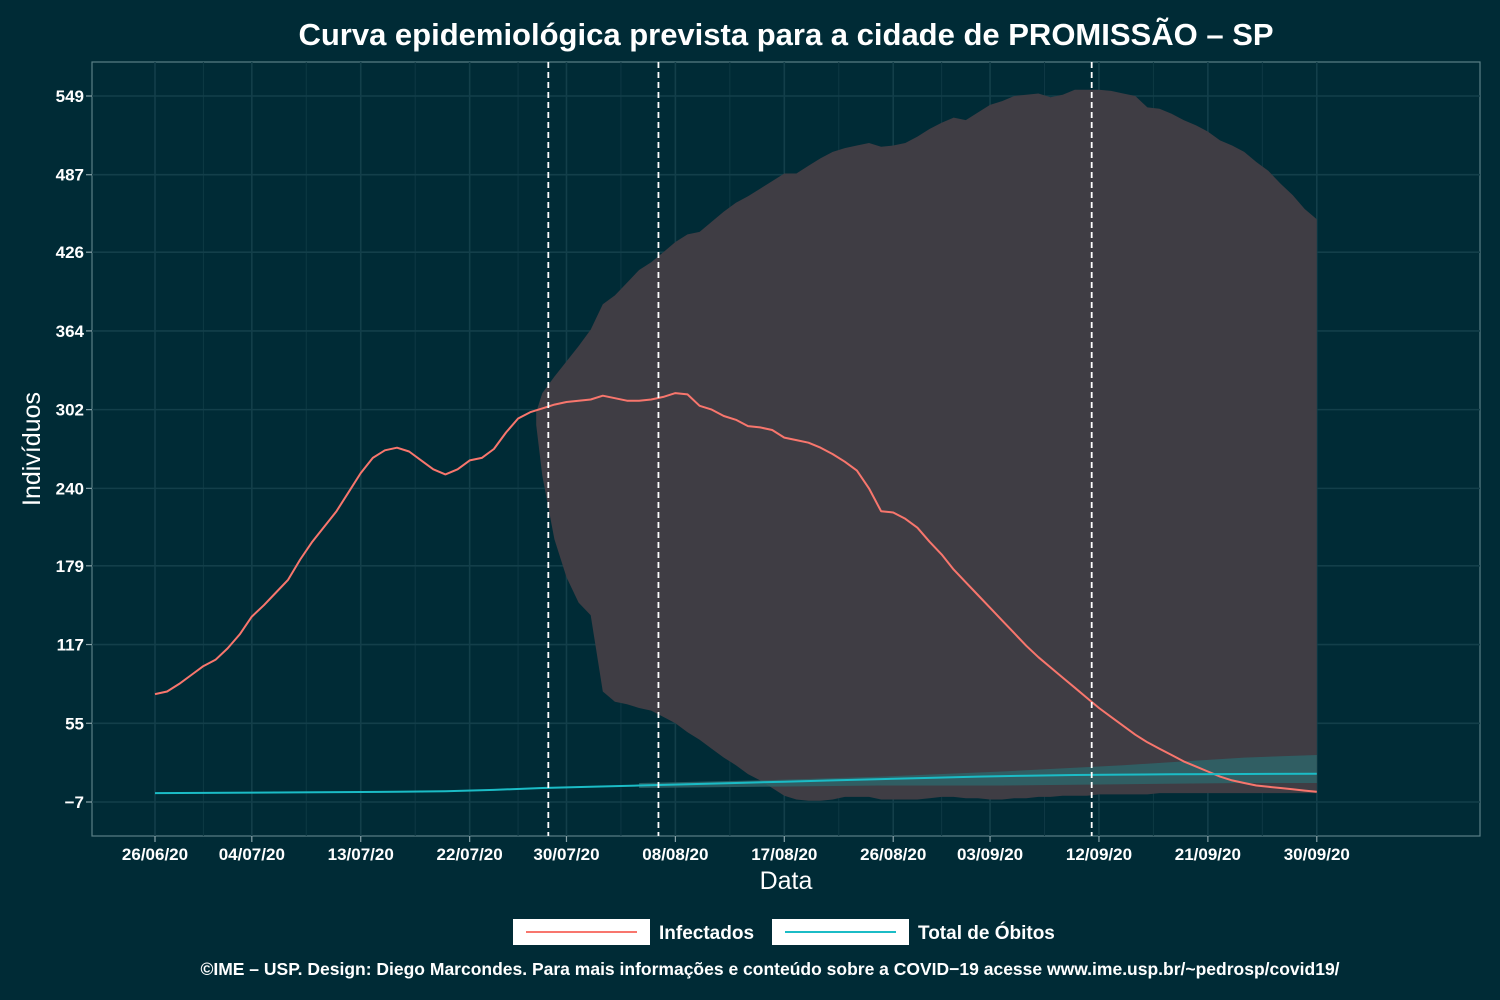 The height and width of the screenshot is (1000, 1500). What do you see at coordinates (70, 645) in the screenshot?
I see `y-tick-label: 117` at bounding box center [70, 645].